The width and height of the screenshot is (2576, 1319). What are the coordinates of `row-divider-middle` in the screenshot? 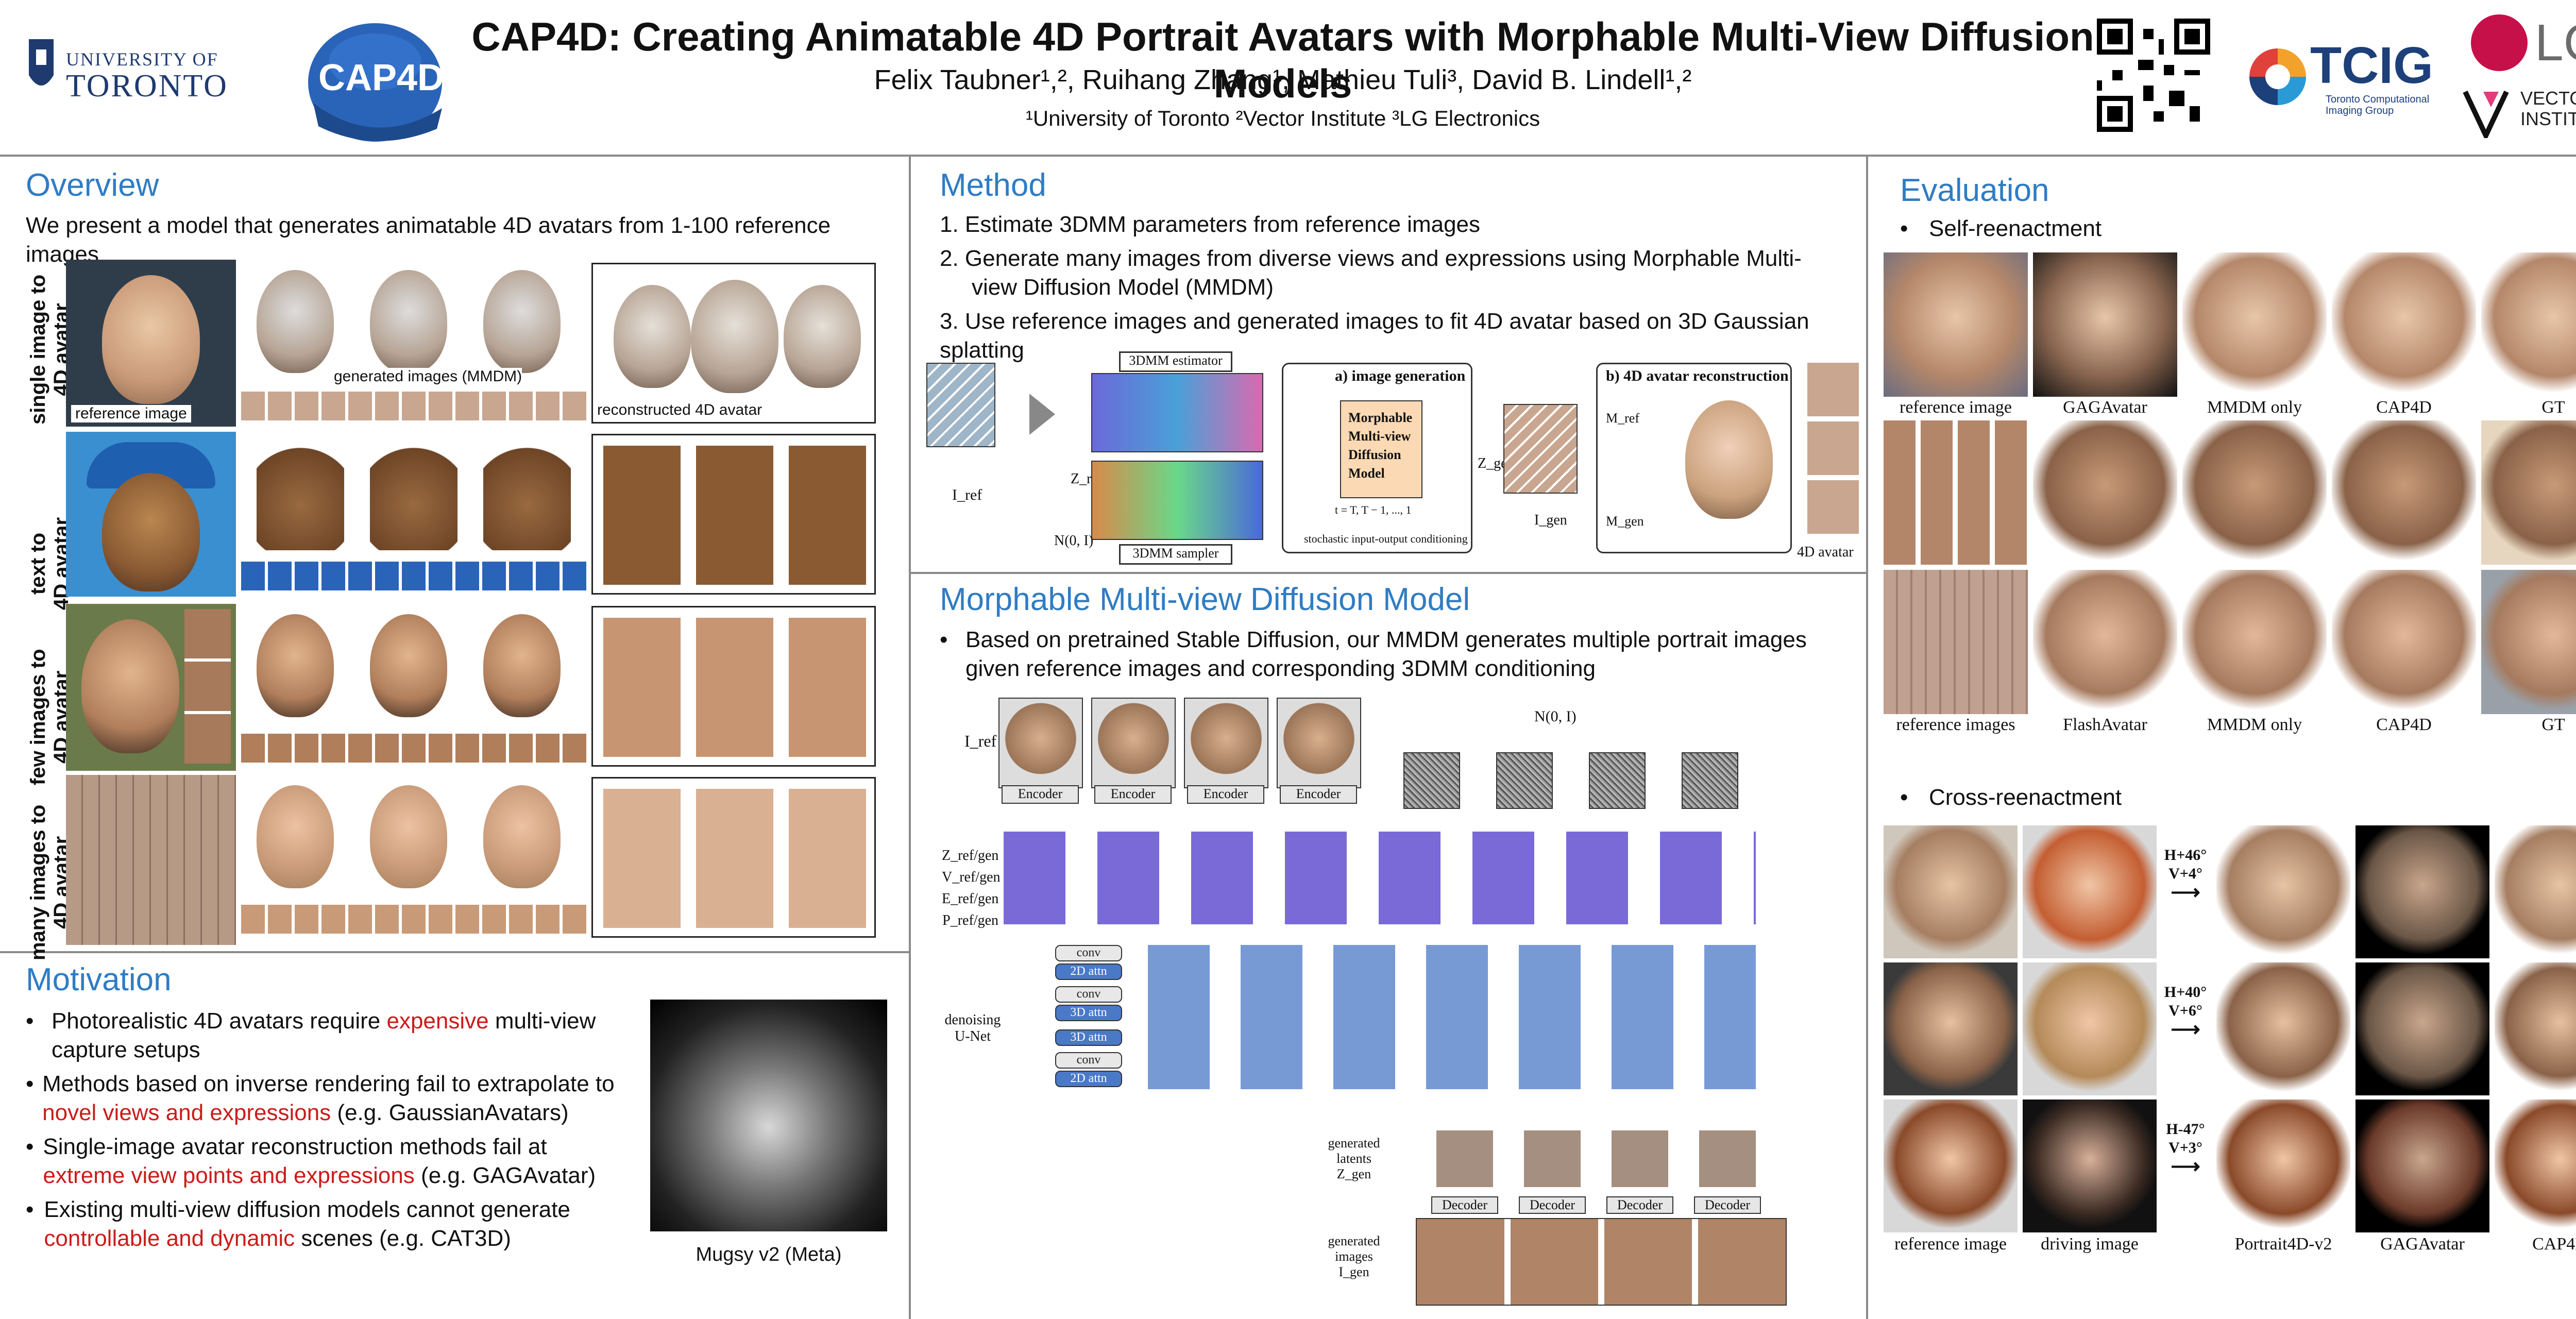 It's located at (1388, 573).